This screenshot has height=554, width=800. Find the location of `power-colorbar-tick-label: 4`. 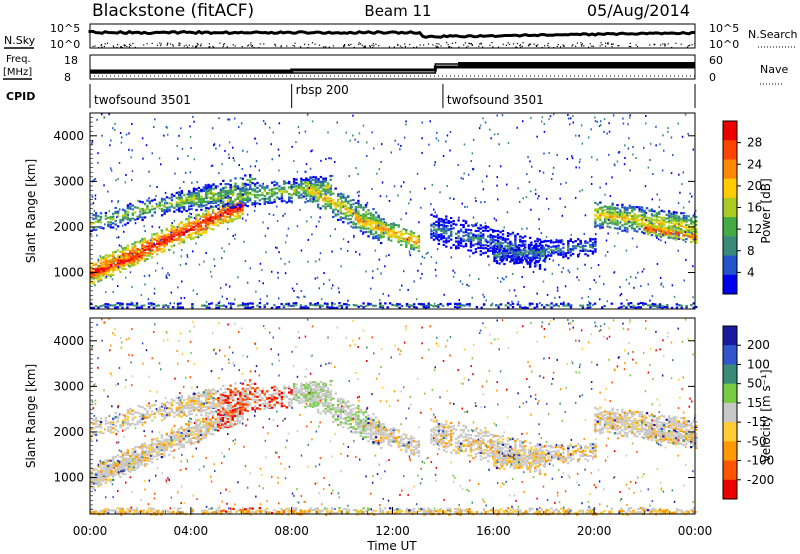

power-colorbar-tick-label: 4 is located at coordinates (751, 272).